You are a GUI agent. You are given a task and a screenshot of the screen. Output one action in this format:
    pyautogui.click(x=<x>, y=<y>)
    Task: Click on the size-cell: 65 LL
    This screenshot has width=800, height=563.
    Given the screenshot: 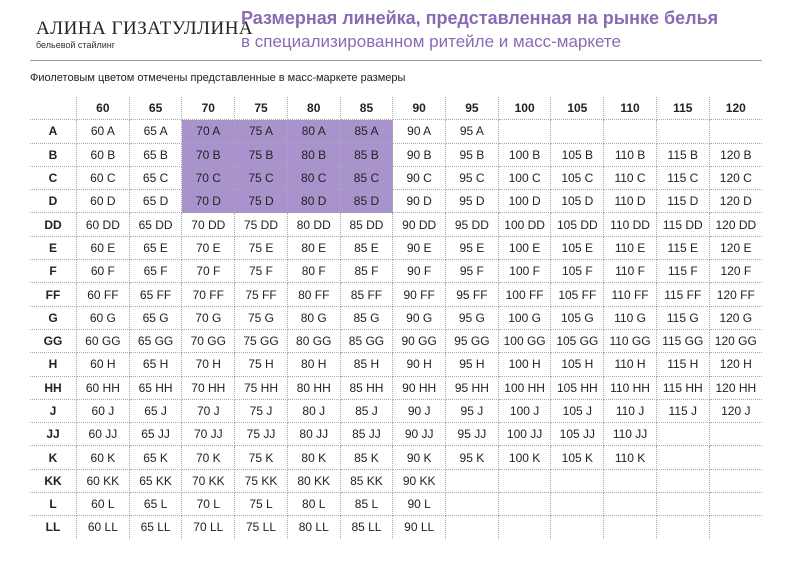 What is the action you would take?
    pyautogui.click(x=155, y=527)
    